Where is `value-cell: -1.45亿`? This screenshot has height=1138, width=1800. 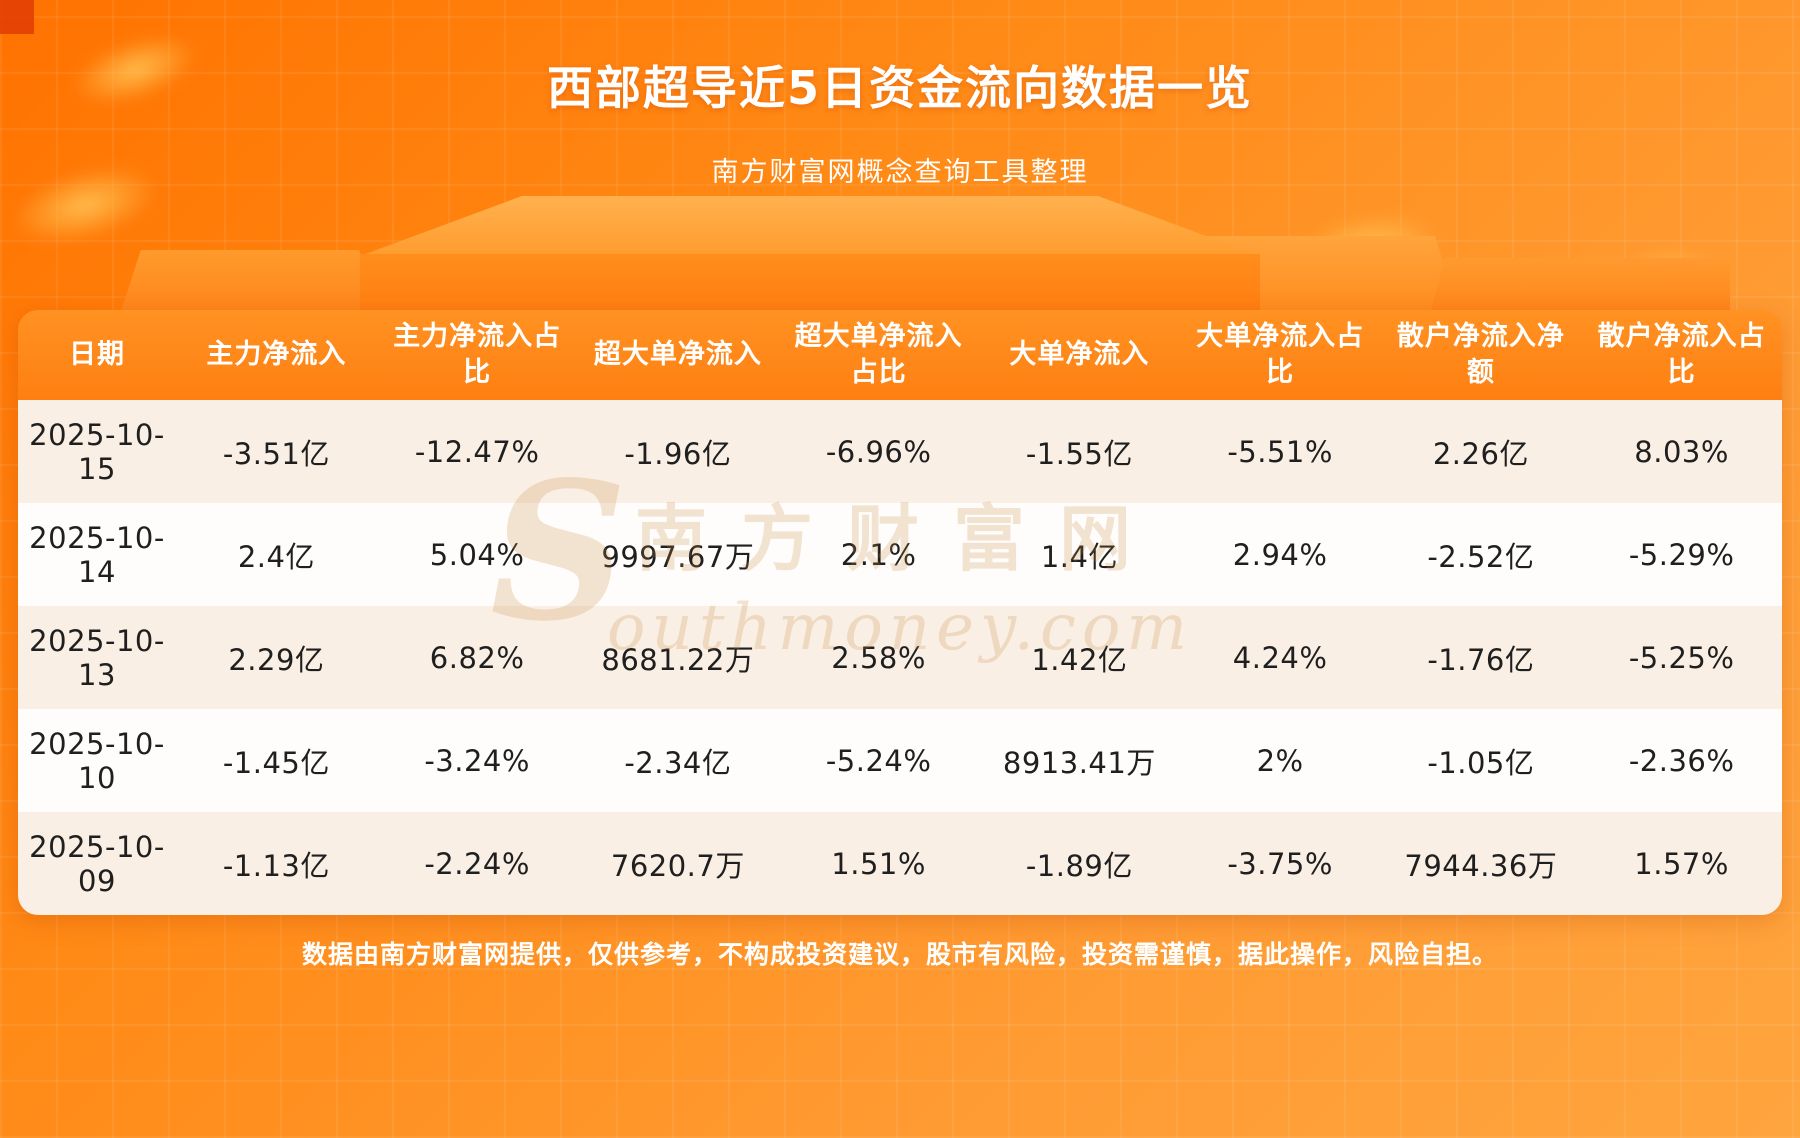
value-cell: -1.45亿 is located at coordinates (276, 760).